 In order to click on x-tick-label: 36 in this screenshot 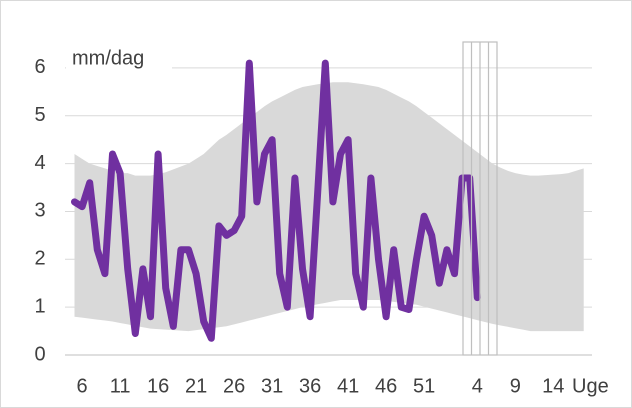, I will do `click(310, 386)`.